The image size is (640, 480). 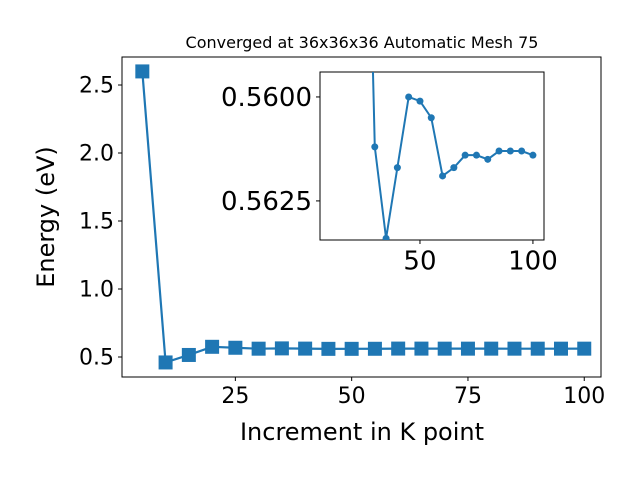 What do you see at coordinates (96, 86) in the screenshot?
I see `y-tick-label: 2.5` at bounding box center [96, 86].